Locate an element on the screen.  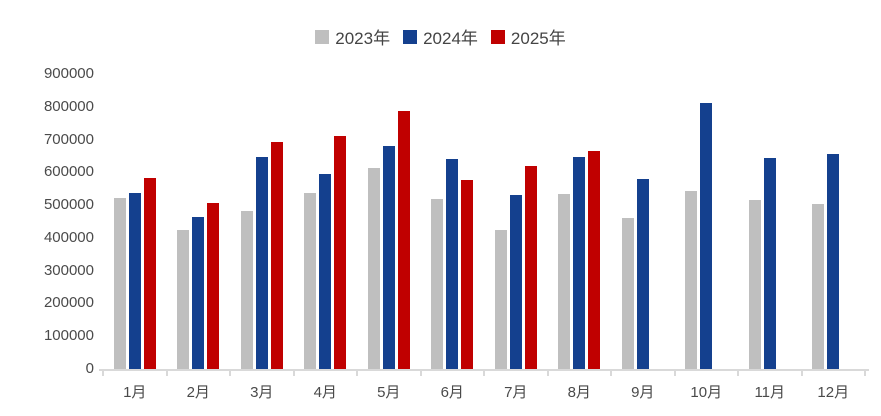
x-axis-label: 6月 is located at coordinates (452, 392).